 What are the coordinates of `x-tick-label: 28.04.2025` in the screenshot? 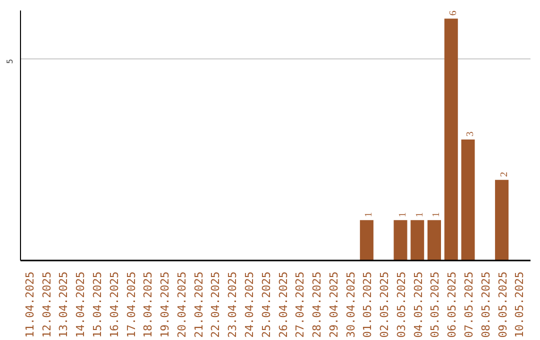 It's located at (317, 304).